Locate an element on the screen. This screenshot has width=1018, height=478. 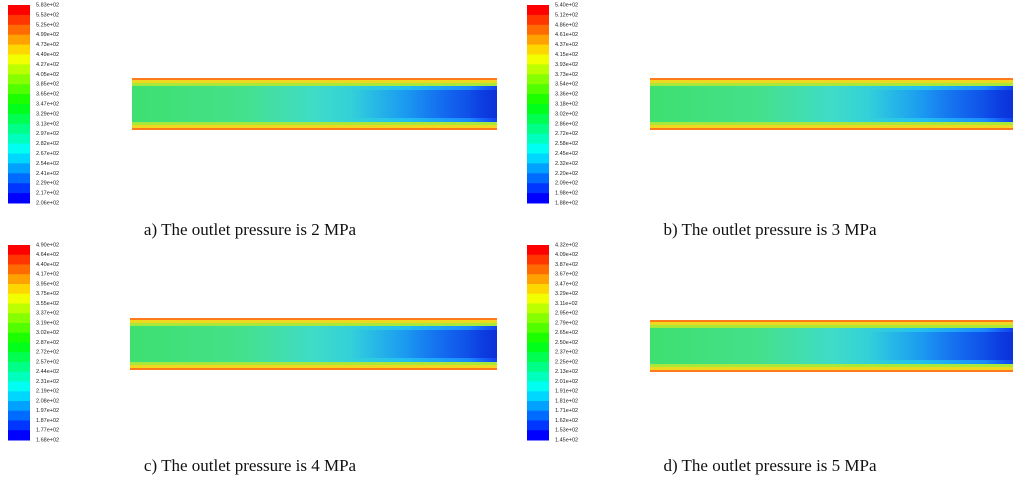
colorbar-label: 4.32e+02 is located at coordinates (566, 245).